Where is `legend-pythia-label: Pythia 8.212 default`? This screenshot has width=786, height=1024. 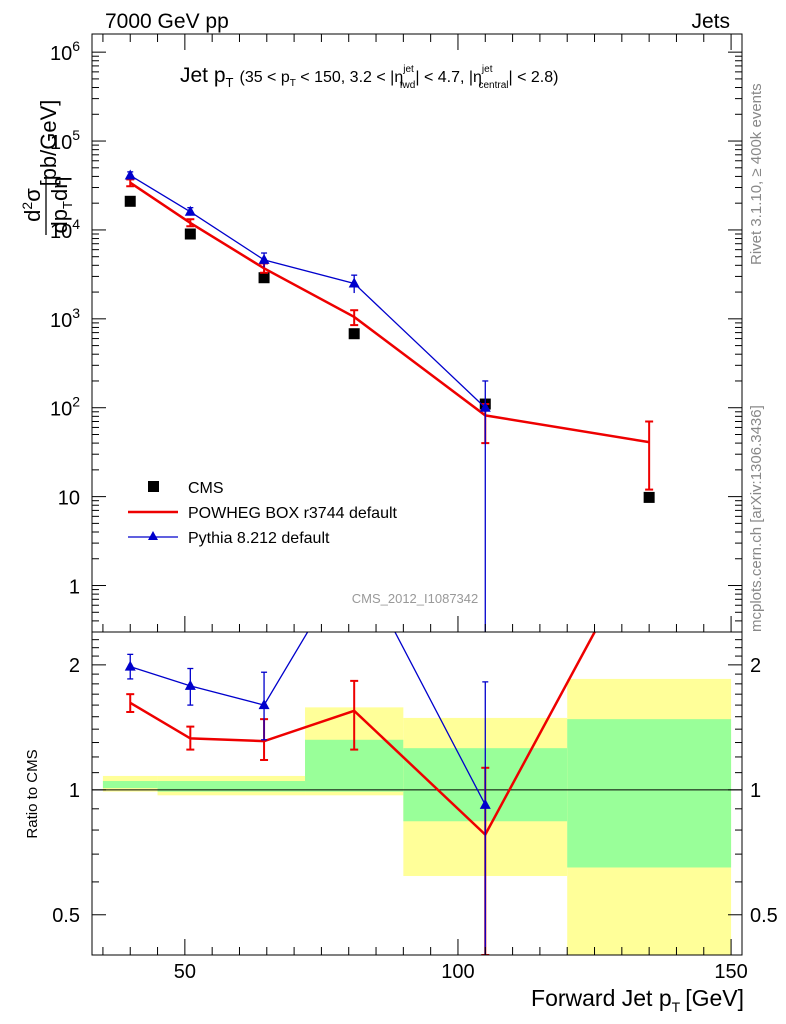
legend-pythia-label: Pythia 8.212 default is located at coordinates (259, 538).